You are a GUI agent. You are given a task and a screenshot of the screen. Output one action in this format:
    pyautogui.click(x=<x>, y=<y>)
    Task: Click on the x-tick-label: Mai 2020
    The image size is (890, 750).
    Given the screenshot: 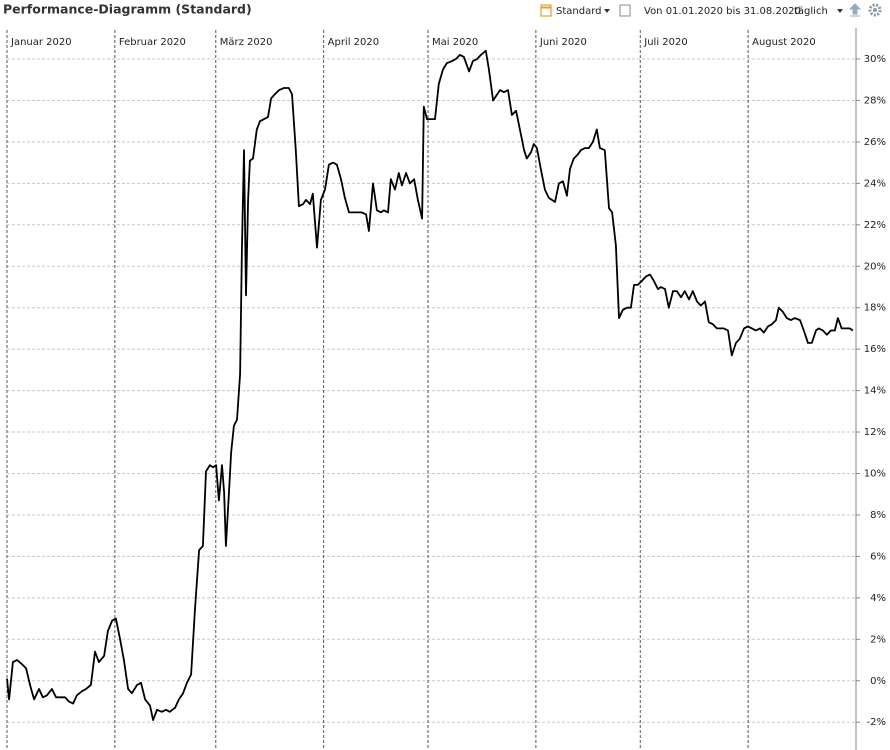 What is the action you would take?
    pyautogui.click(x=455, y=42)
    